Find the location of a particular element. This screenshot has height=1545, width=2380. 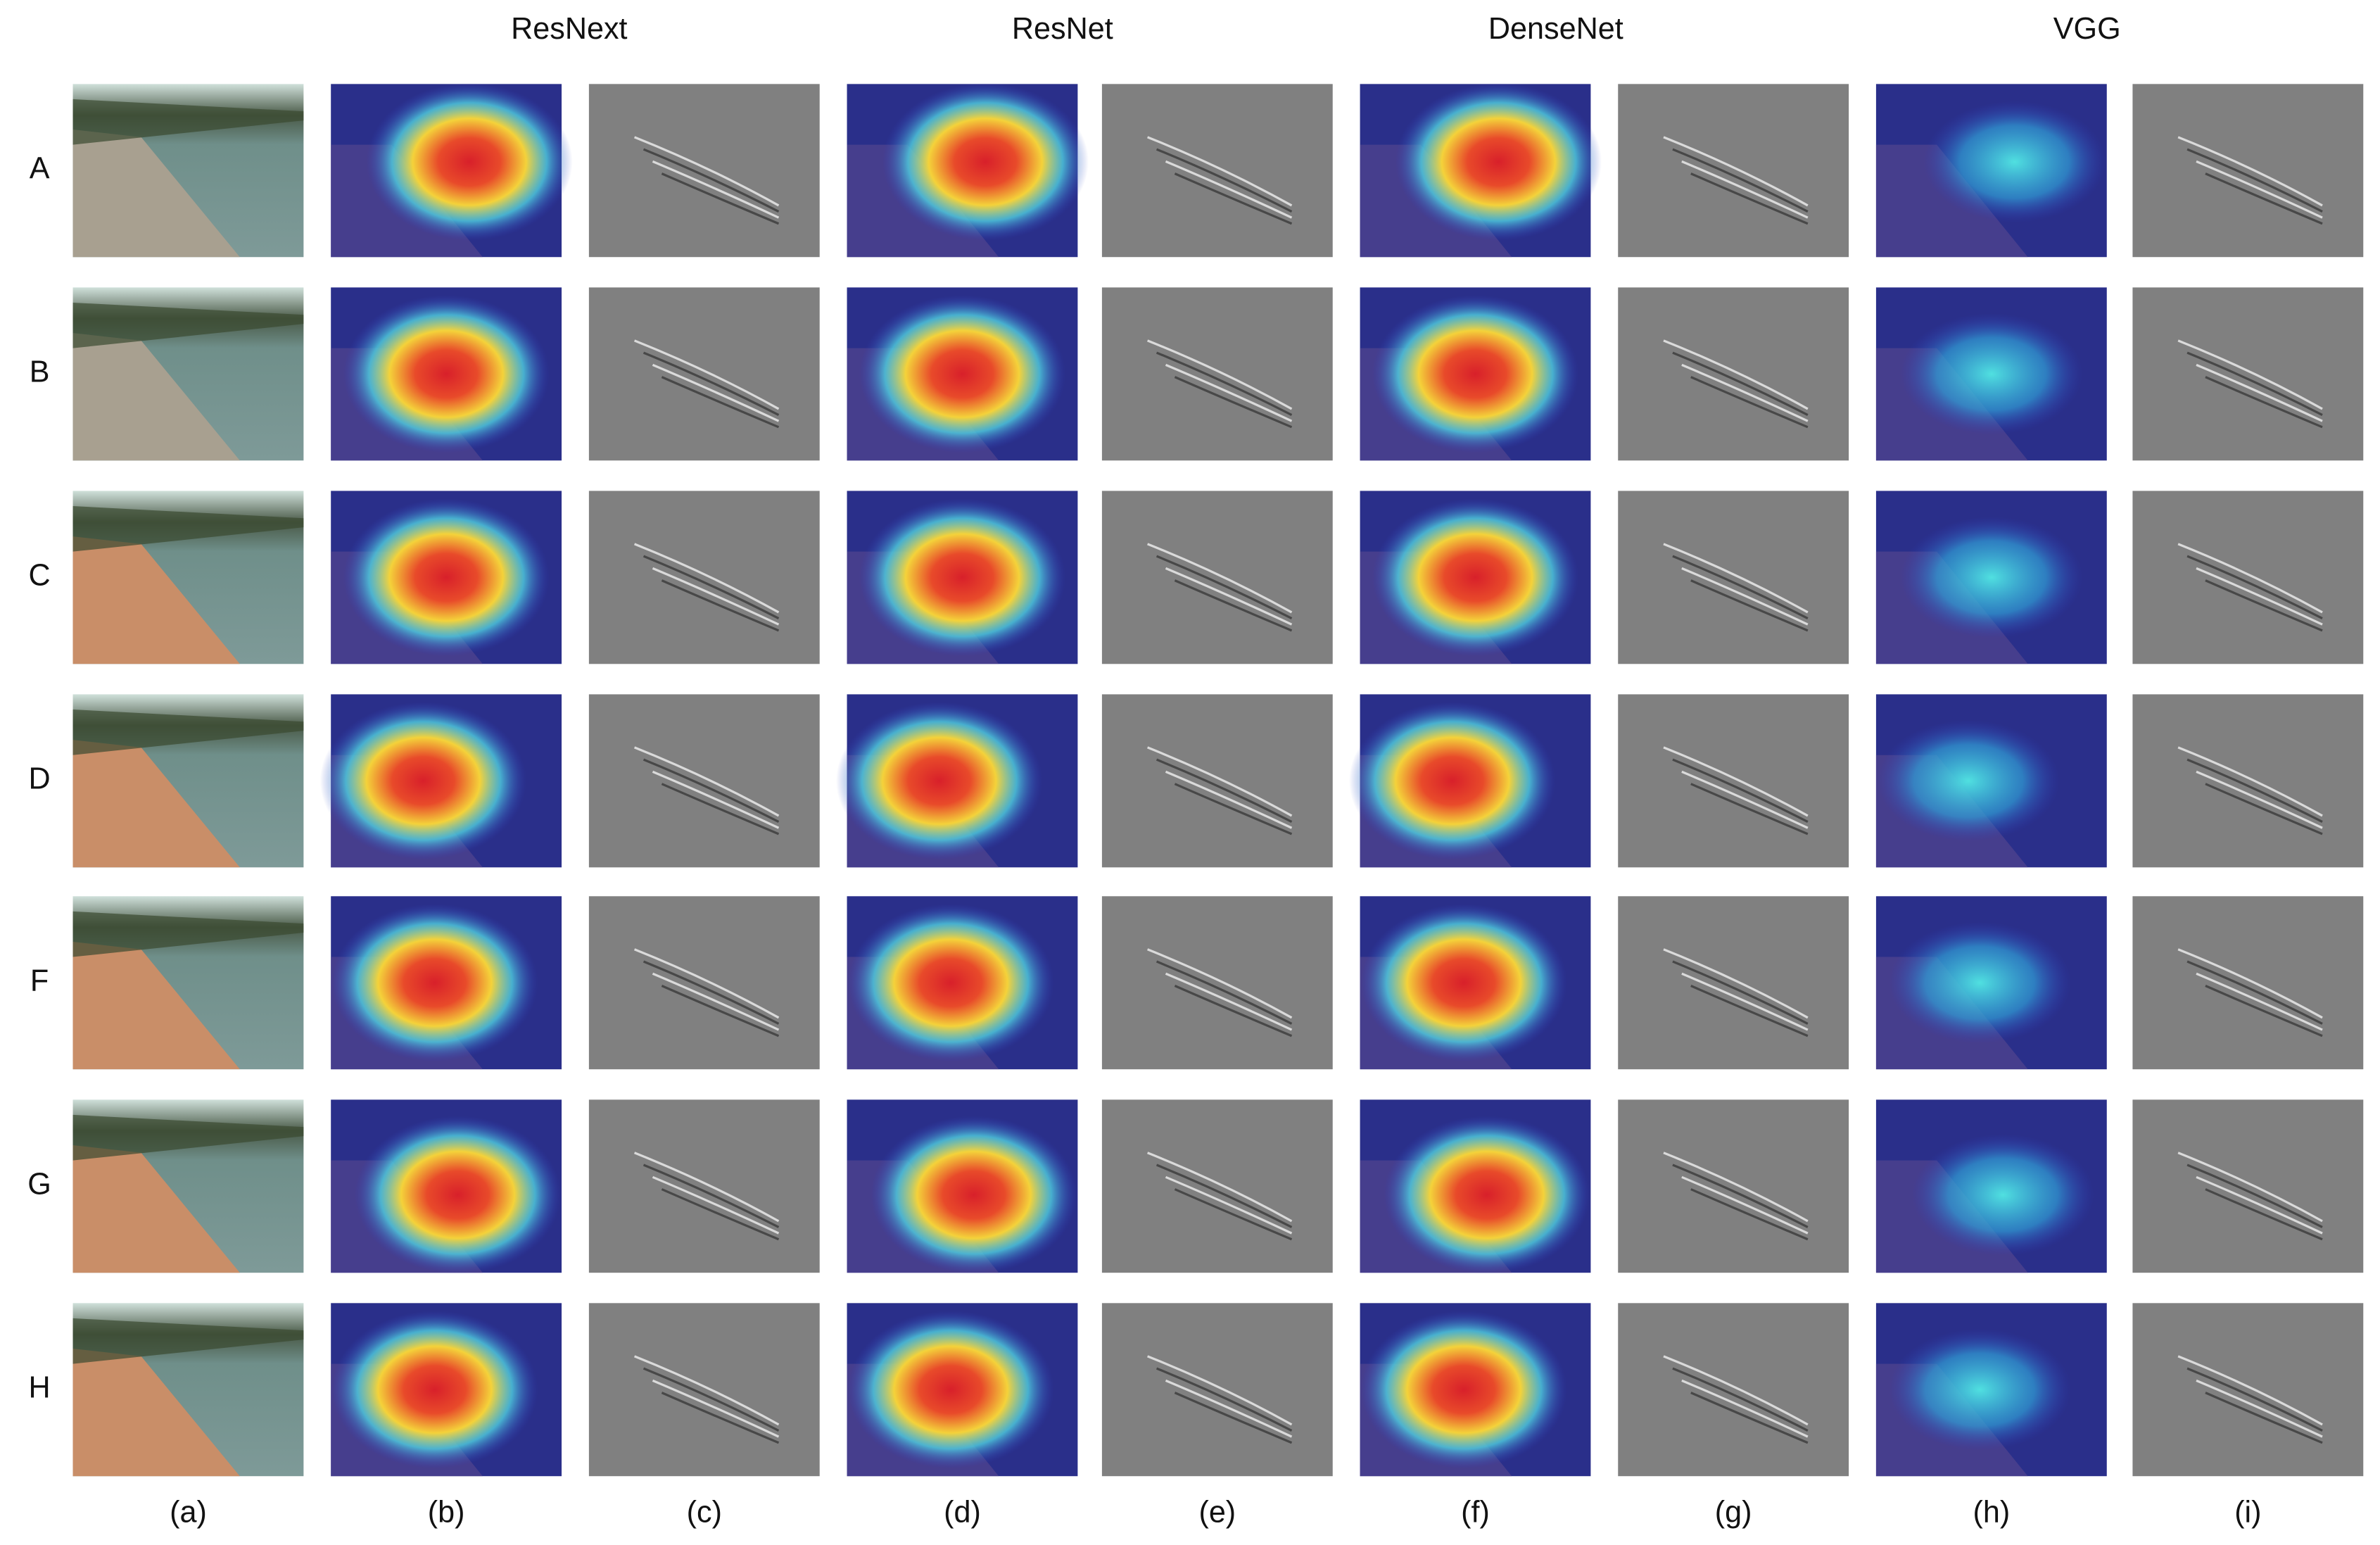

column-label: (e) is located at coordinates (1217, 1513).